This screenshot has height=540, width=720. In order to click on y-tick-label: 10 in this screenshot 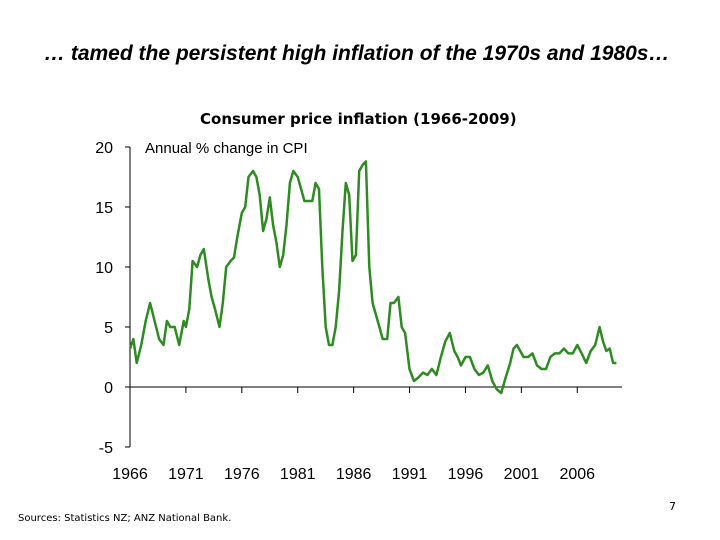, I will do `click(104, 268)`.